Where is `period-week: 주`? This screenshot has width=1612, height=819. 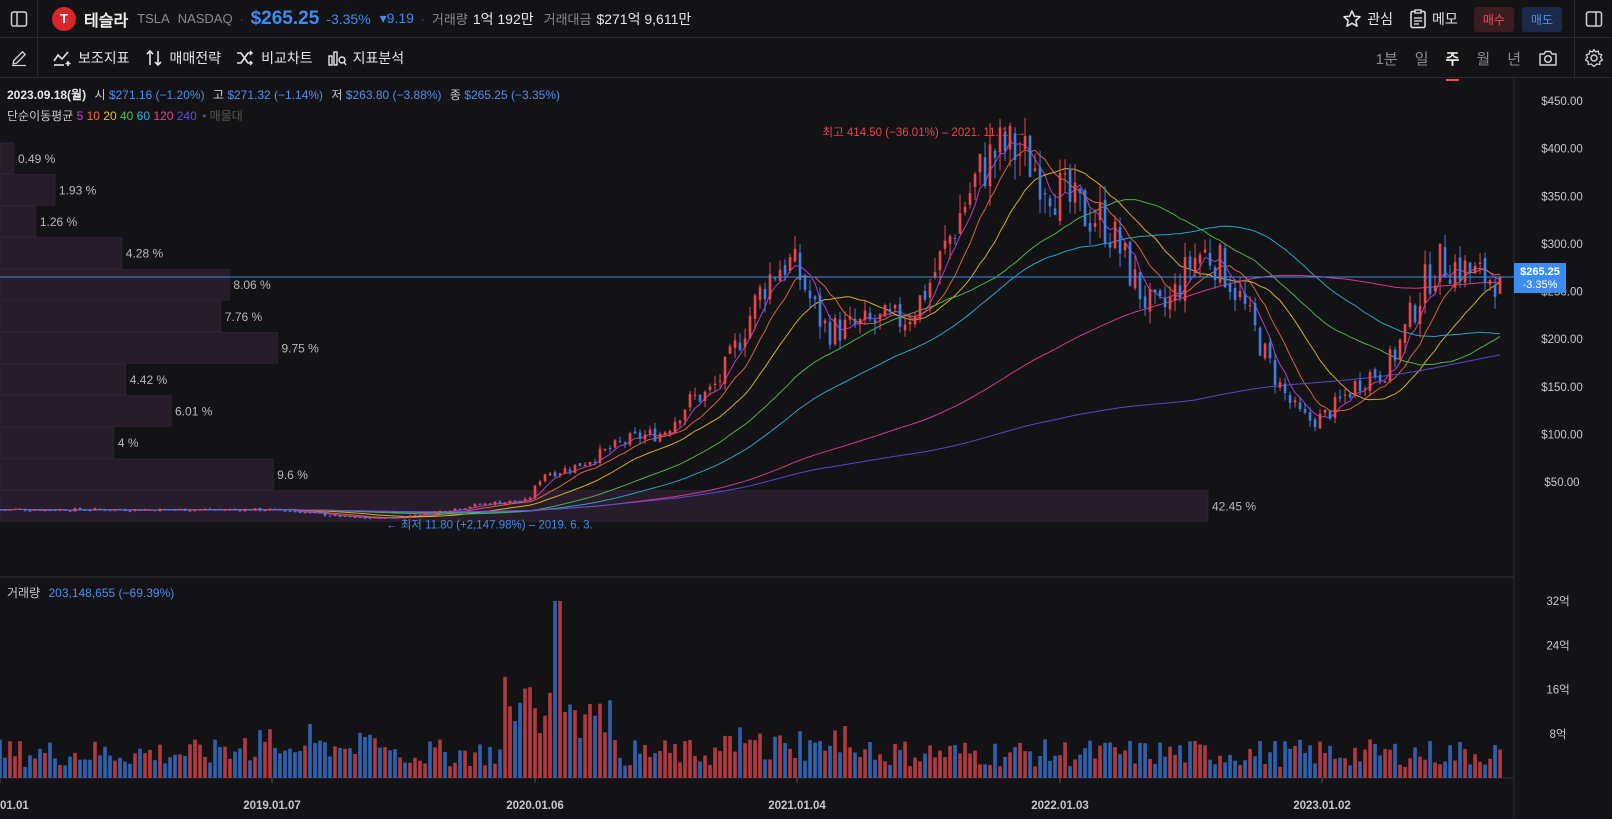
period-week: 주 is located at coordinates (1452, 64).